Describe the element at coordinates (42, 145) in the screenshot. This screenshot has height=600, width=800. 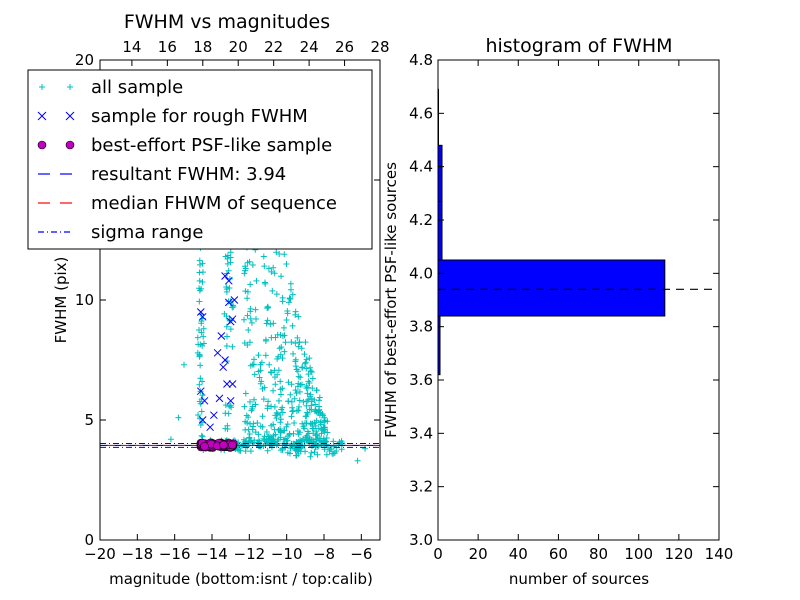
I see `legend-circle-marker` at that location.